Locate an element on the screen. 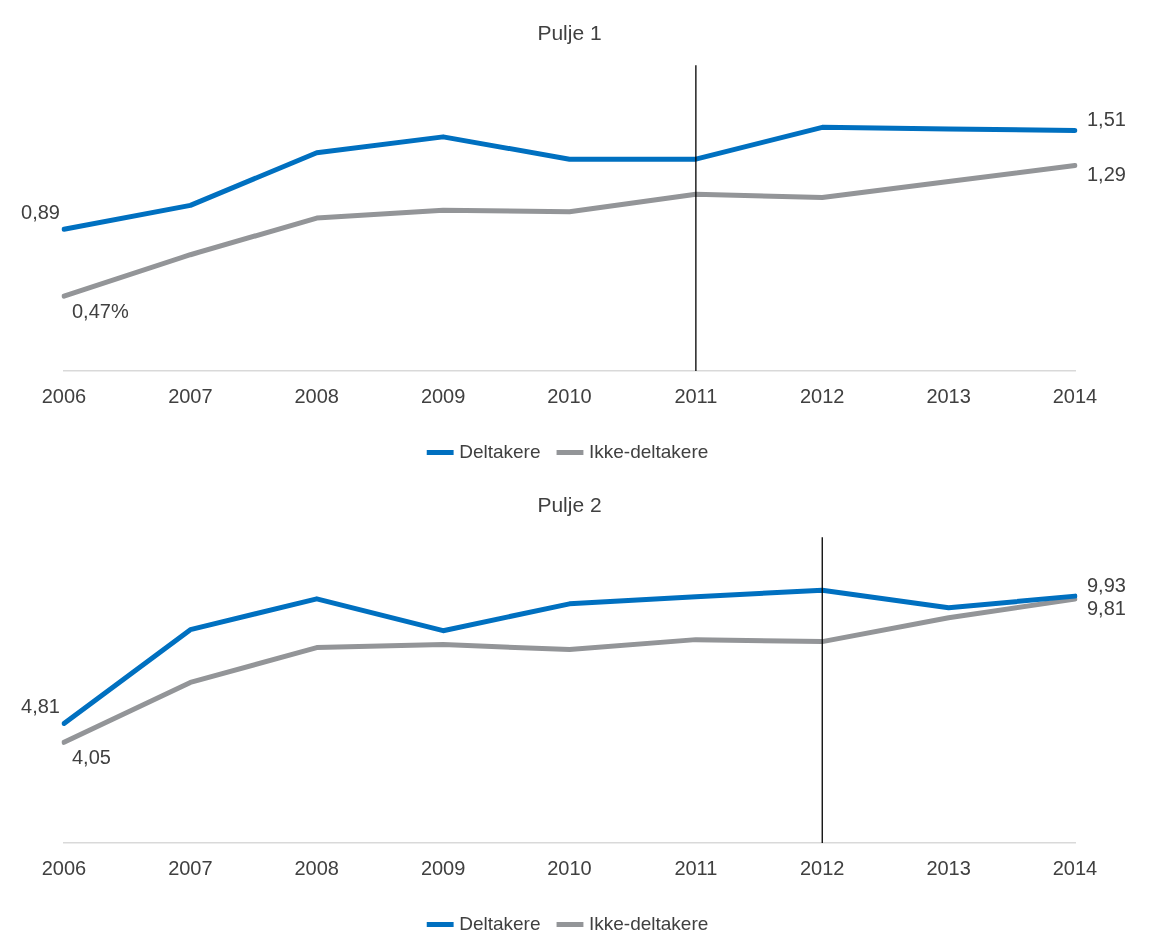 The width and height of the screenshot is (1155, 944). data-label: 9,93 is located at coordinates (1106, 584).